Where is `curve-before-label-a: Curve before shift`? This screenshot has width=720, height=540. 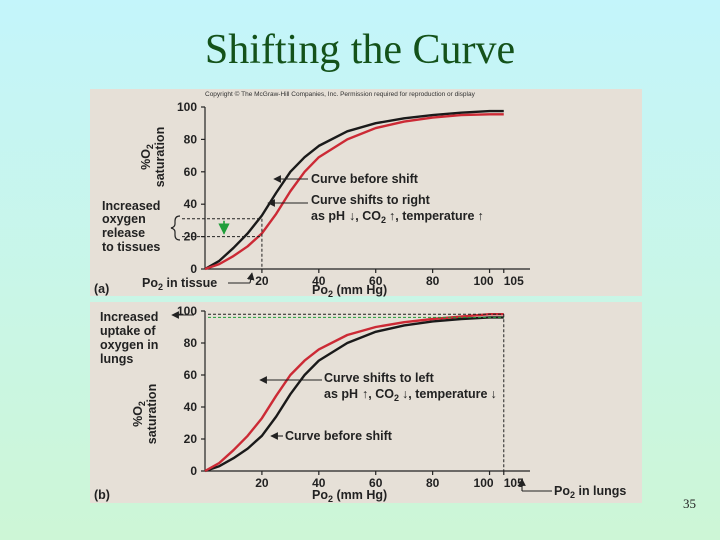 curve-before-label-a: Curve before shift is located at coordinates (365, 179).